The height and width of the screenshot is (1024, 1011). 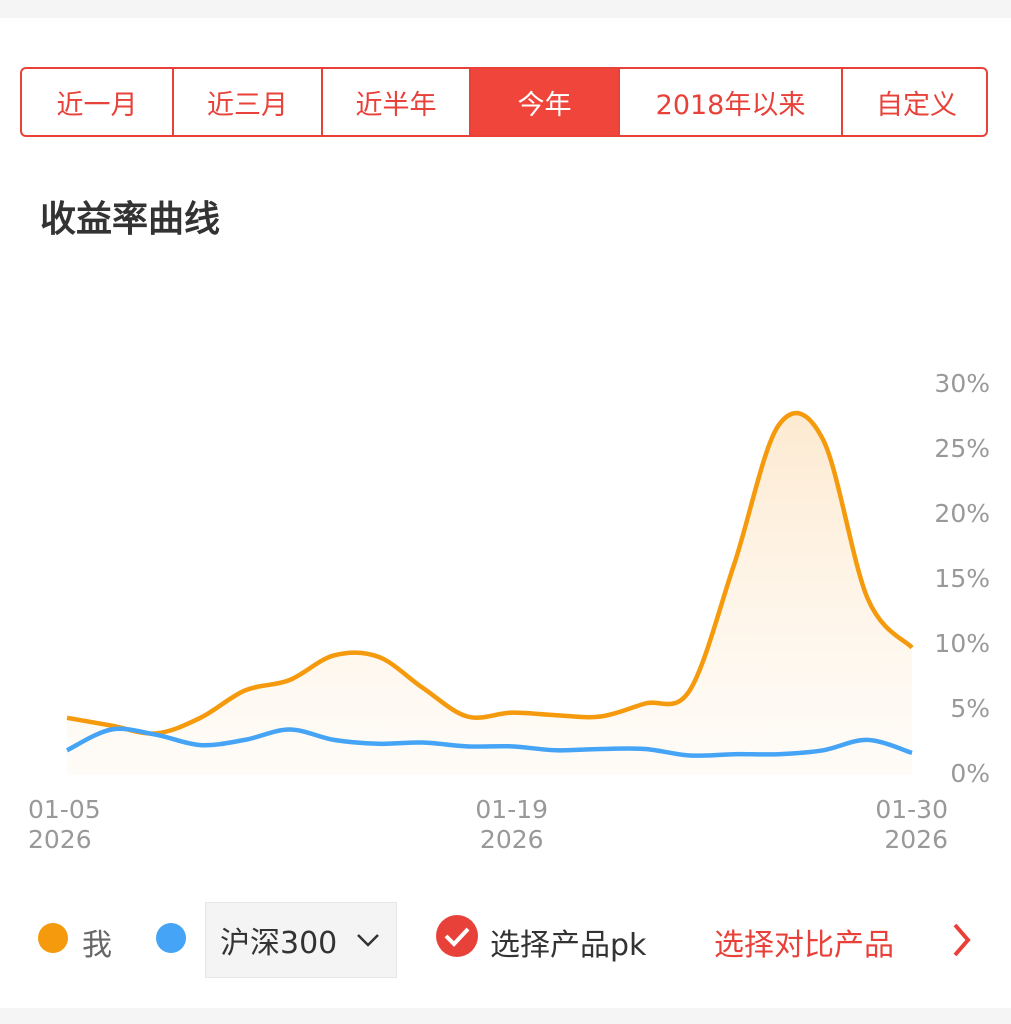 What do you see at coordinates (246, 102) in the screenshot?
I see `tab: 近三月` at bounding box center [246, 102].